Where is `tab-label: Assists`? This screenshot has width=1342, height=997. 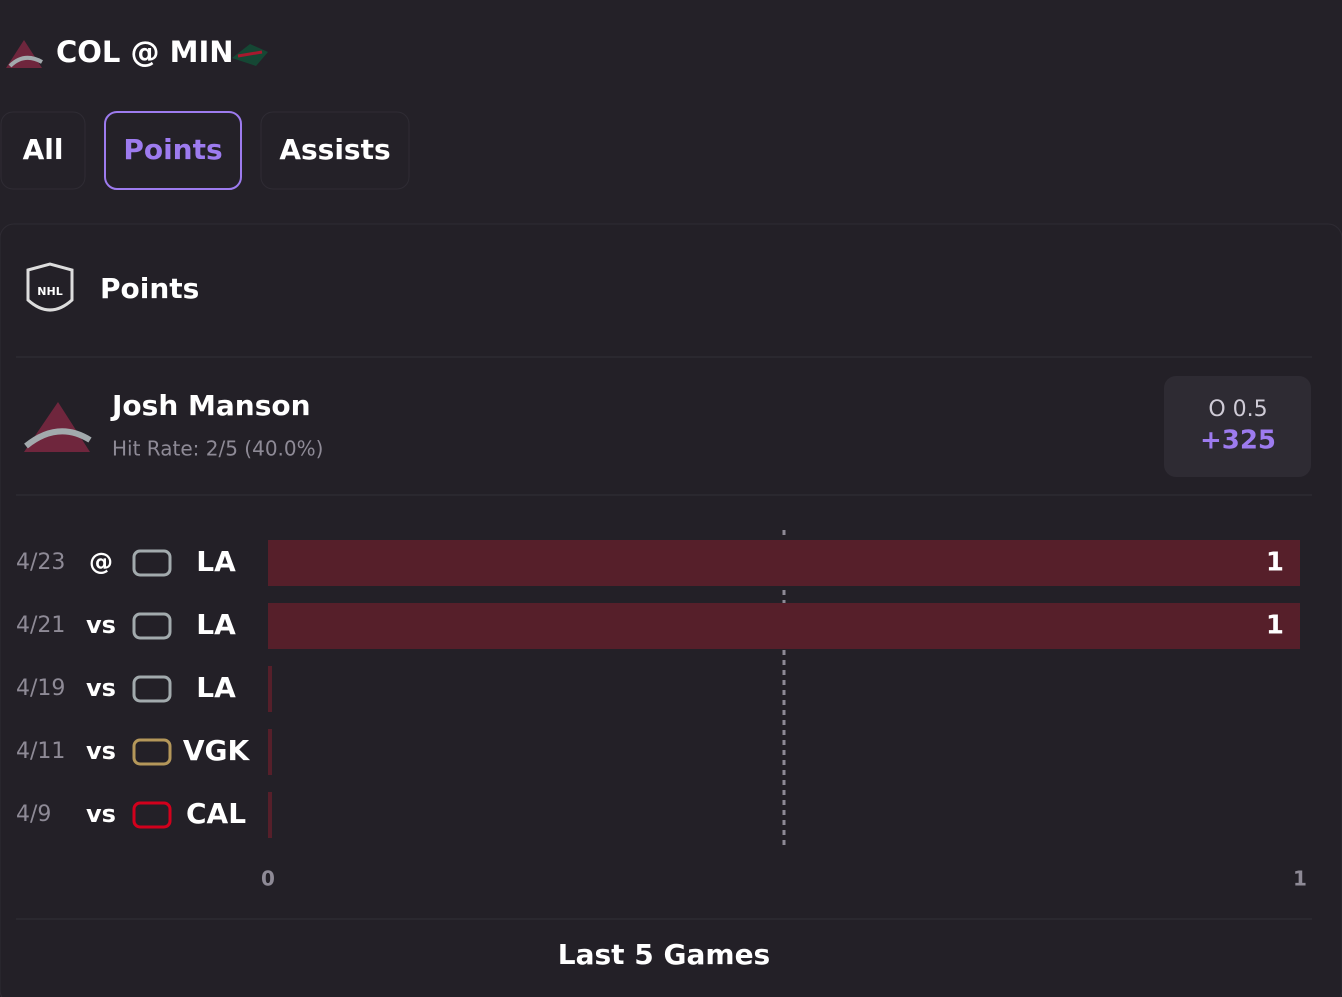 tab-label: Assists is located at coordinates (334, 149).